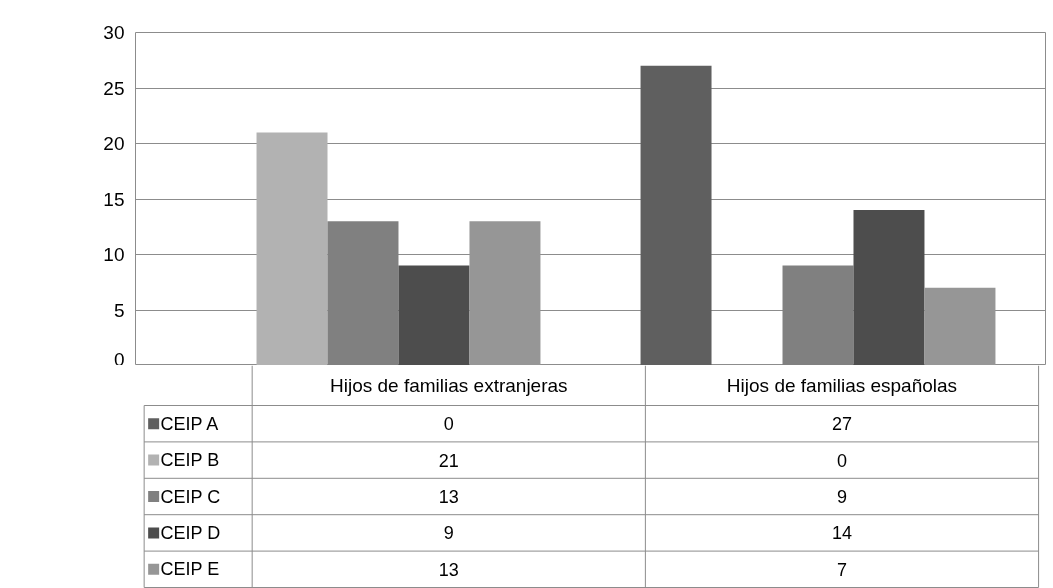  What do you see at coordinates (190, 496) in the screenshot?
I see `legend-label: CEIP C` at bounding box center [190, 496].